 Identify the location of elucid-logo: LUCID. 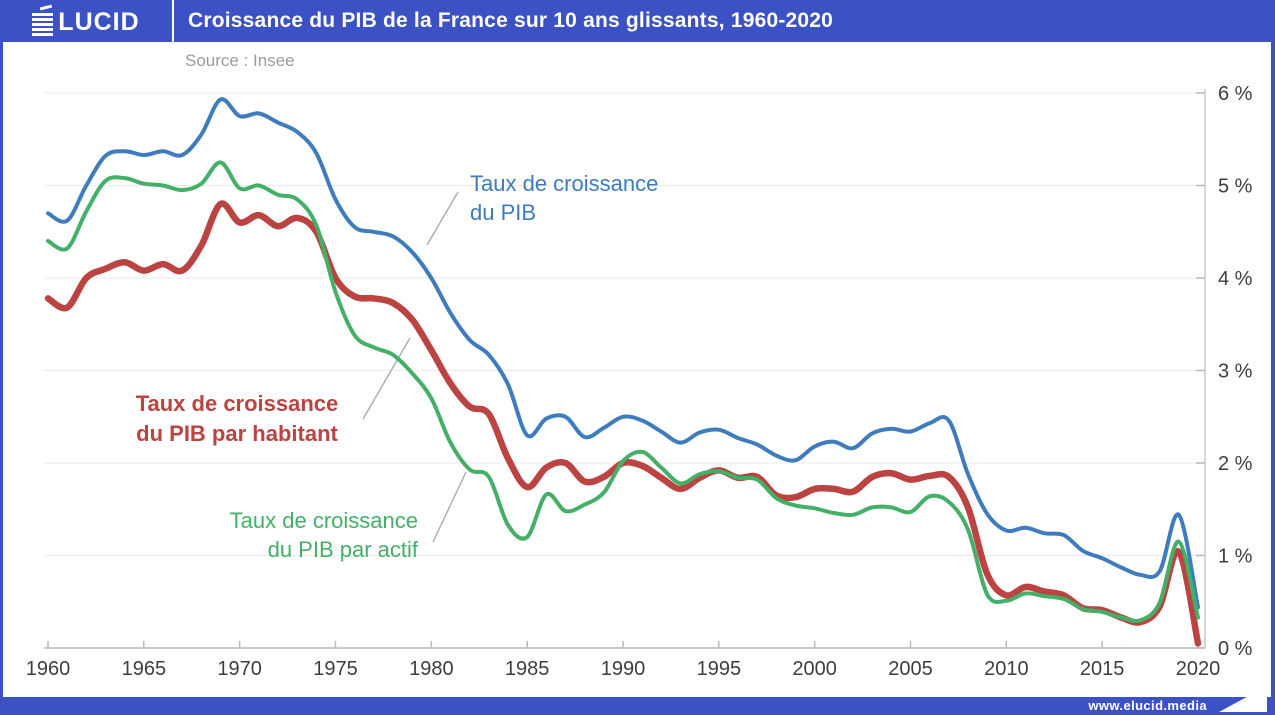
(86, 20).